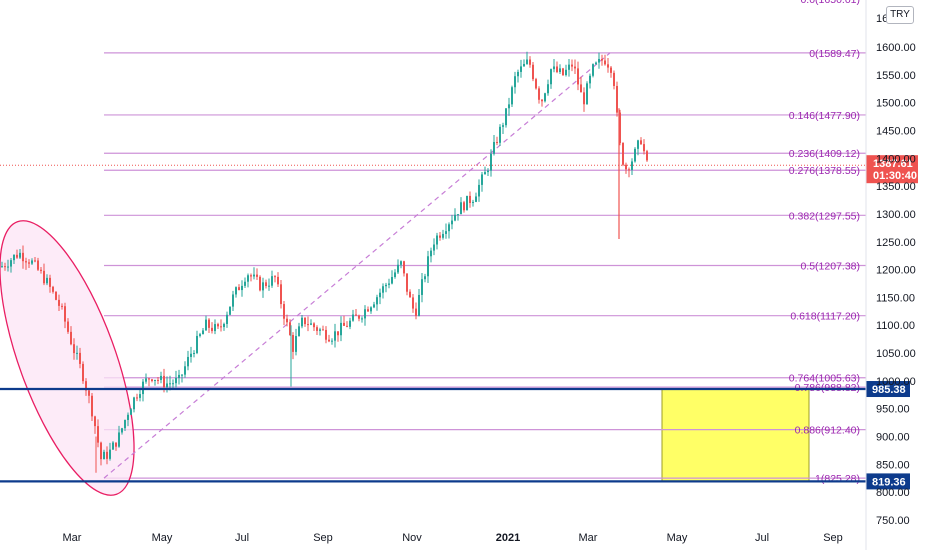  I want to click on price-tick-label: 900.00, so click(893, 438).